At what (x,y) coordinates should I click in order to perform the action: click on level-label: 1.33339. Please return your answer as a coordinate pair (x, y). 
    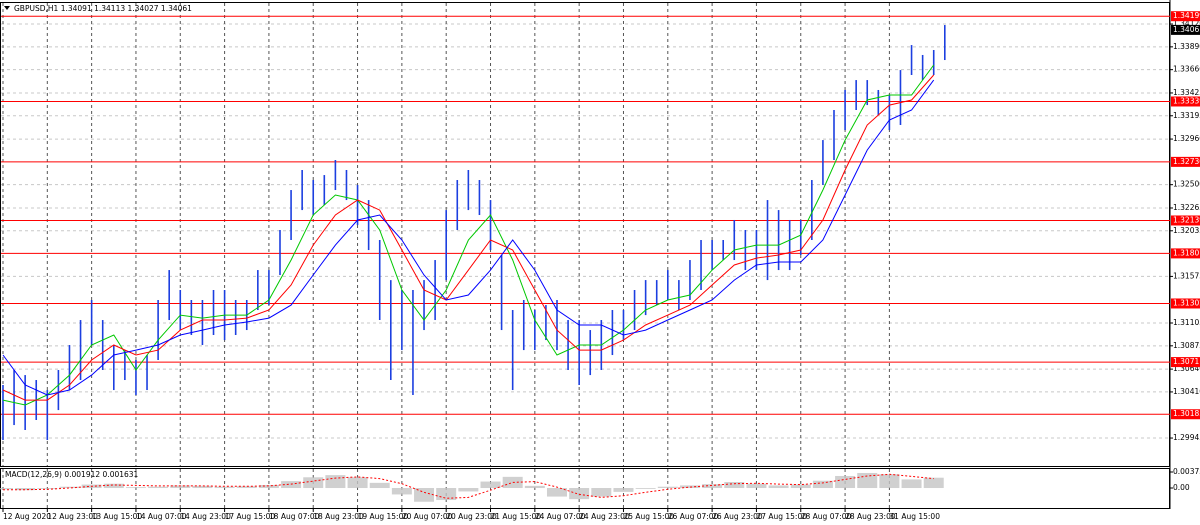
    Looking at the image, I should click on (1186, 100).